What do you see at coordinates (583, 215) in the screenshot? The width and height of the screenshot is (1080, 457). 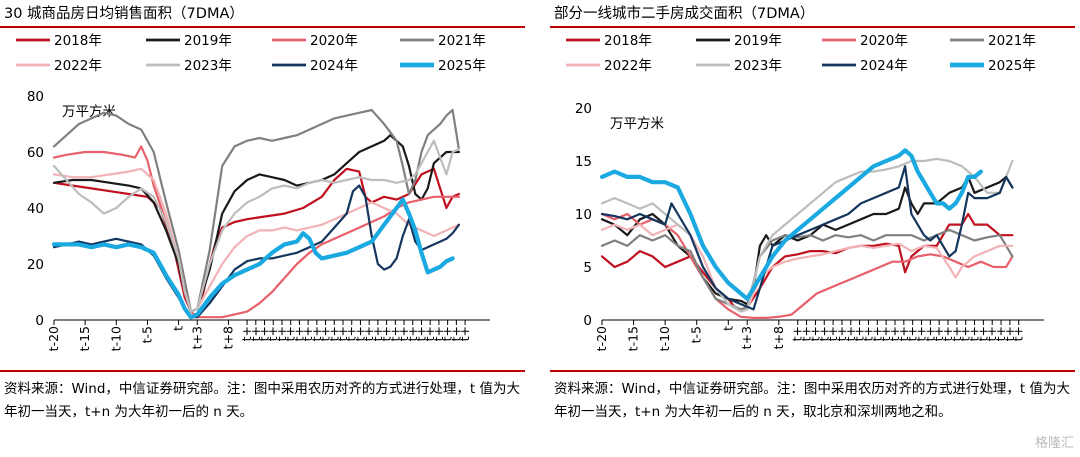 I see `right-ytick-2: 10` at bounding box center [583, 215].